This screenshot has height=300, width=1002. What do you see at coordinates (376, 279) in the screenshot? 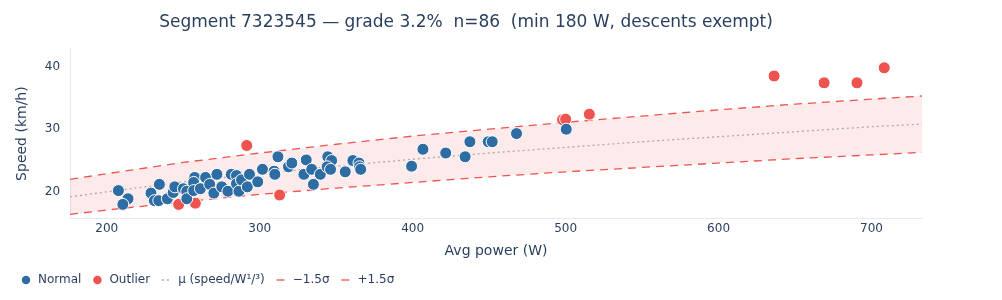
I see `legend-label: +1.5σ` at bounding box center [376, 279].